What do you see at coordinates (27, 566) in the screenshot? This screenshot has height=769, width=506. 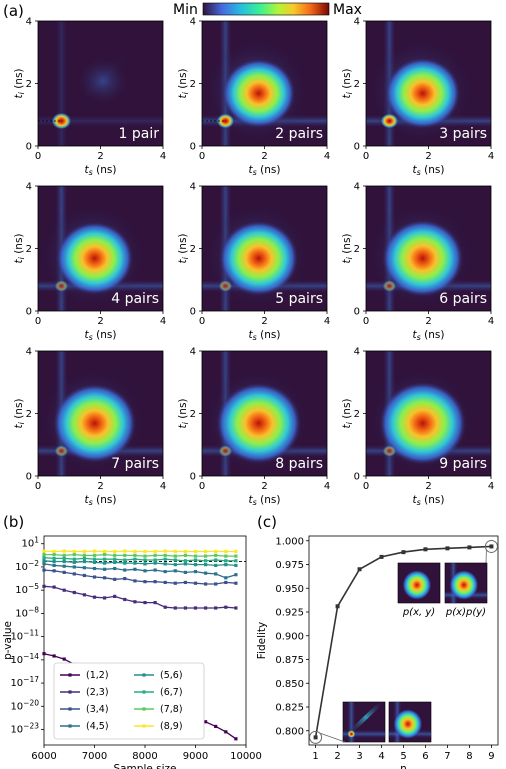 I see `y-tick-label: 10−2` at bounding box center [27, 566].